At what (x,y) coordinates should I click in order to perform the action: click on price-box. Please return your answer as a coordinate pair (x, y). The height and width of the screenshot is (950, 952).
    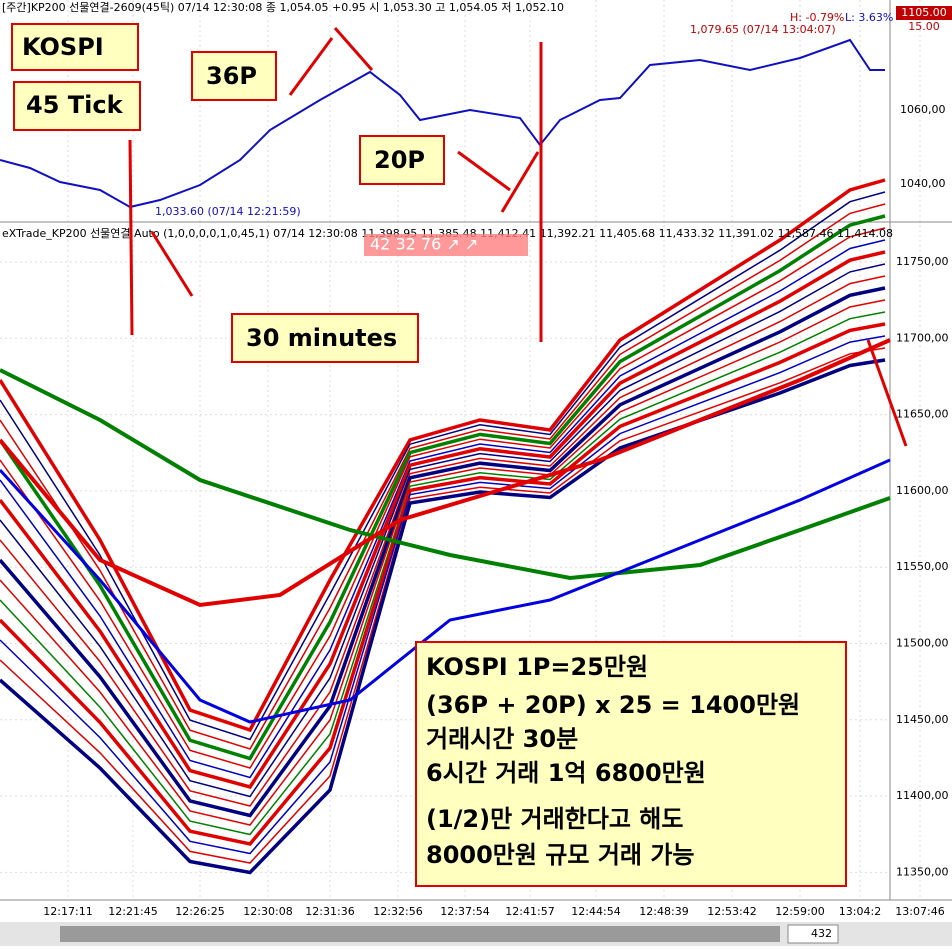
    Looking at the image, I should click on (924, 13).